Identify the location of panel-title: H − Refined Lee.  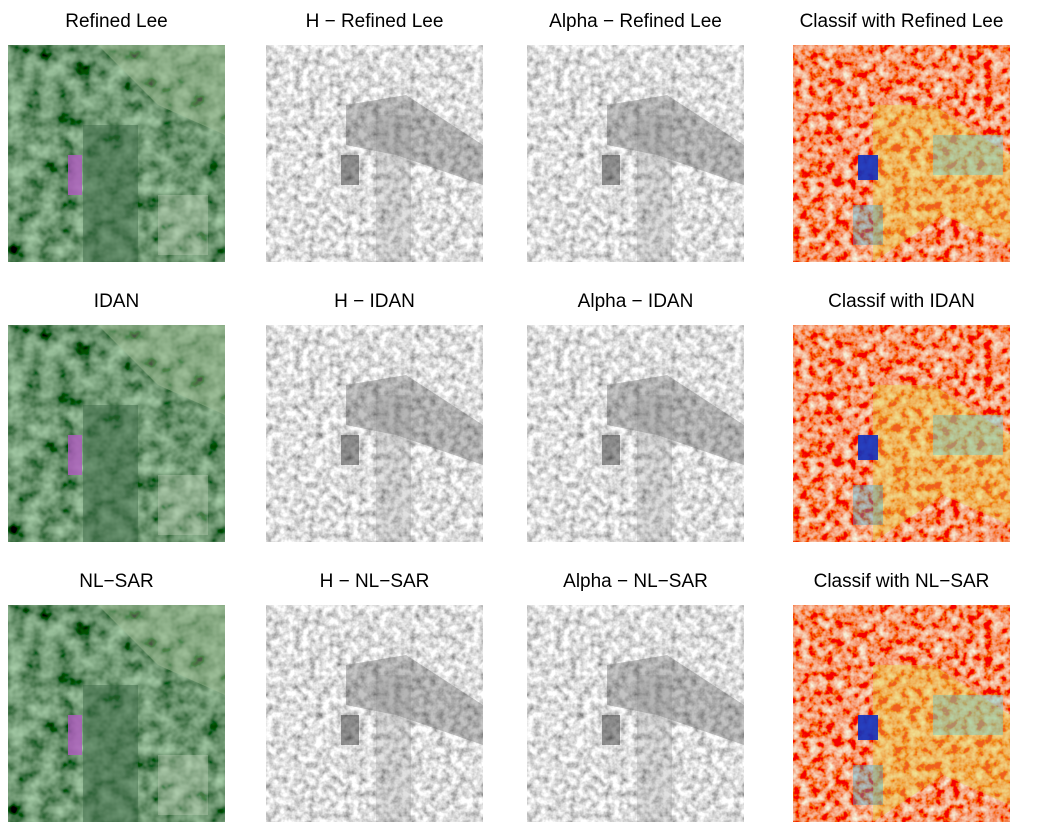
(375, 21).